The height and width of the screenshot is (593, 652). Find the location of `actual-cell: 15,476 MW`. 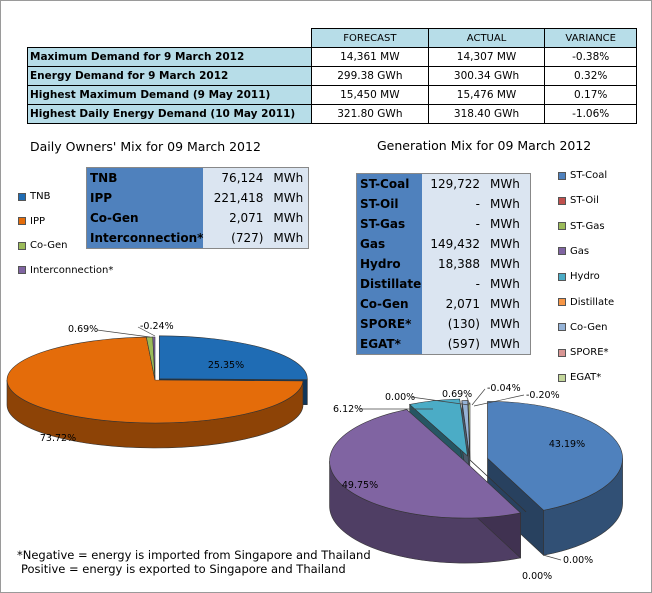

actual-cell: 15,476 MW is located at coordinates (486, 95).